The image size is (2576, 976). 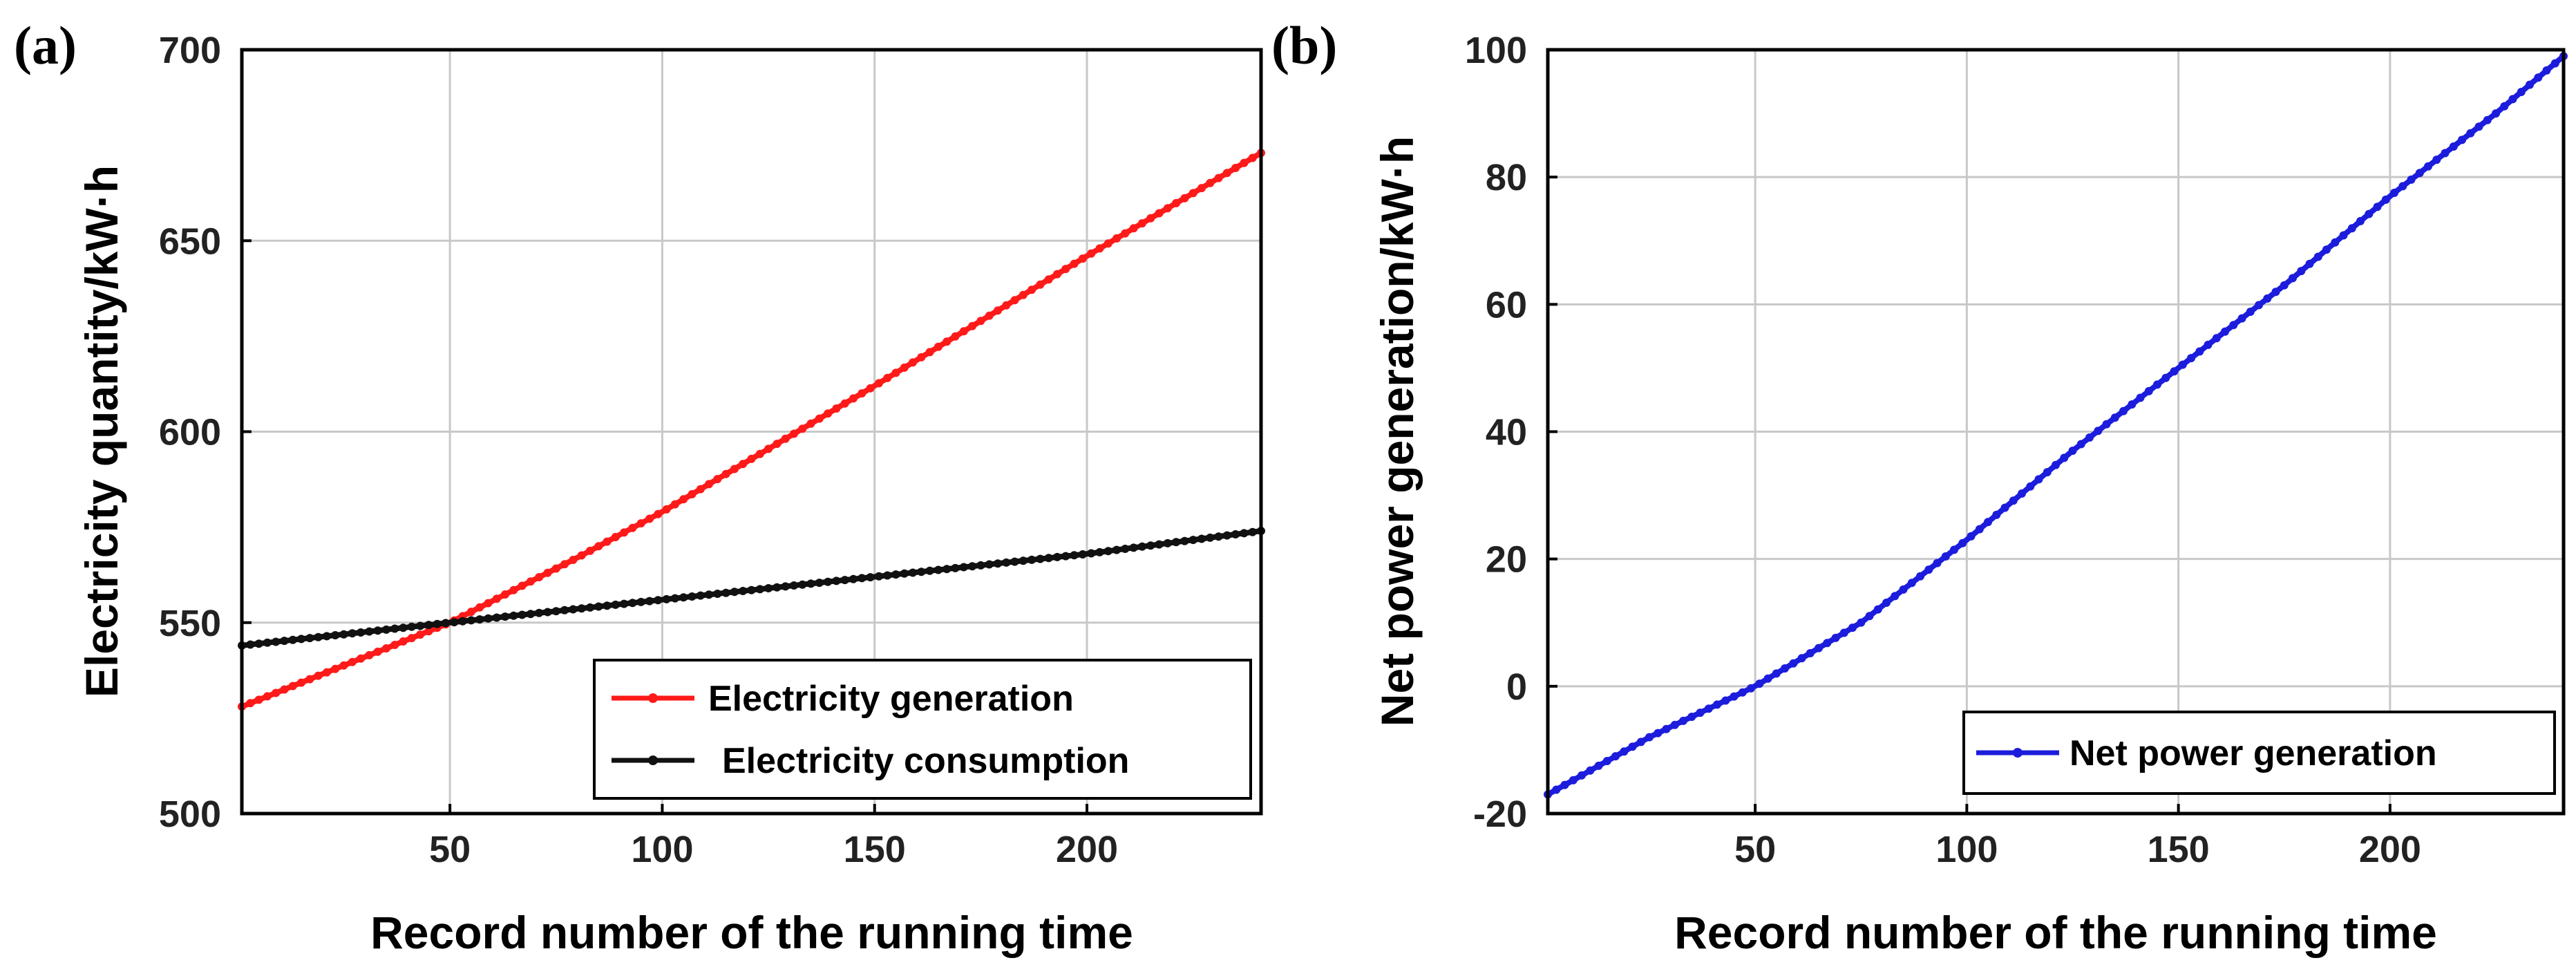 What do you see at coordinates (190, 623) in the screenshot?
I see `y-tick-label: 550` at bounding box center [190, 623].